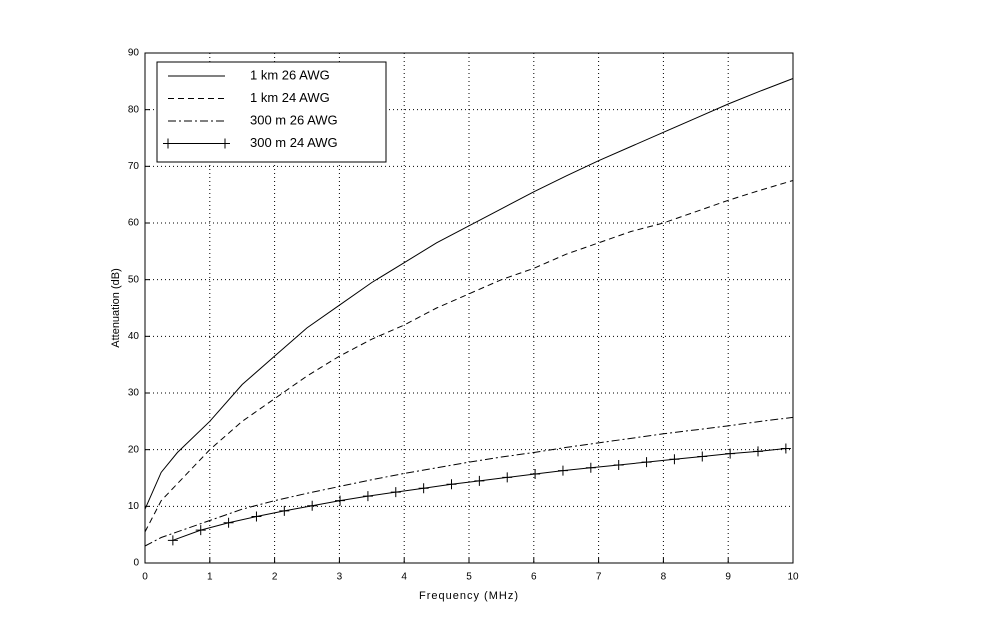 This screenshot has width=1007, height=619. Describe the element at coordinates (136, 563) in the screenshot. I see `y-tick-label: 0` at that location.